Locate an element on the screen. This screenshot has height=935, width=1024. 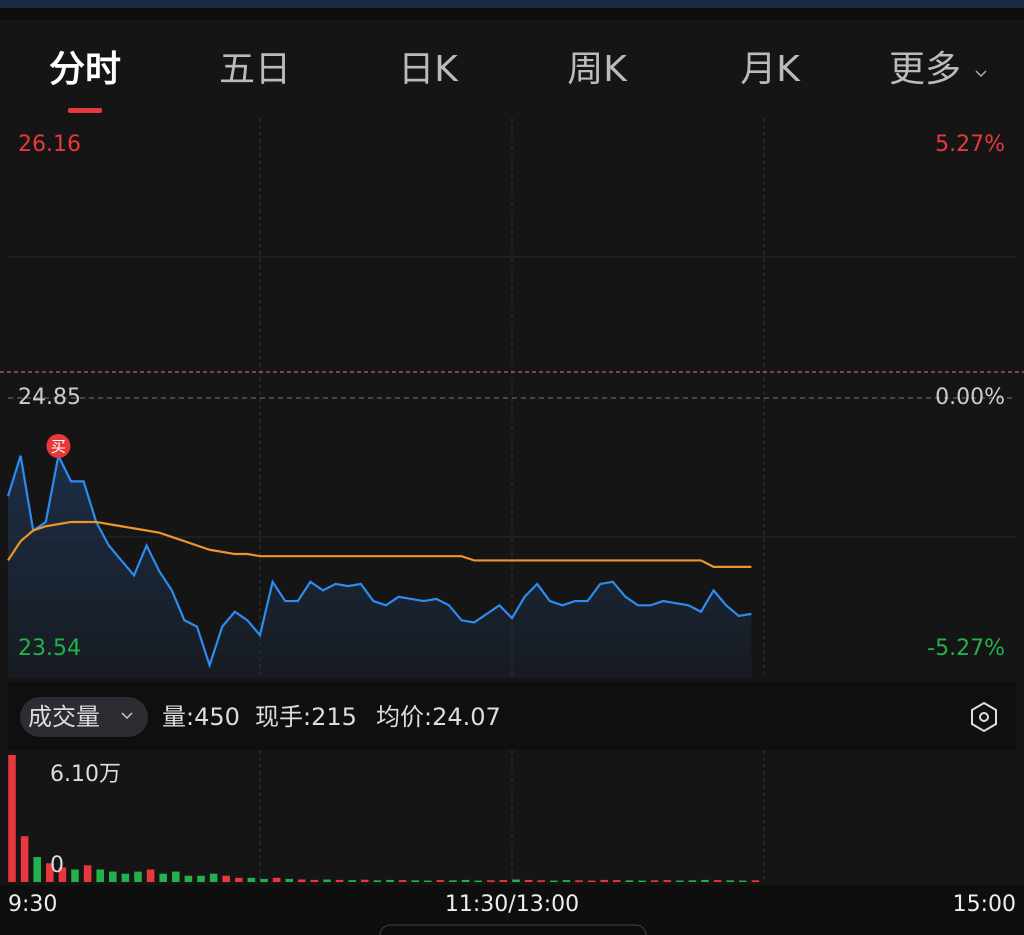
y-tick-label: 26.16 is located at coordinates (49, 144).